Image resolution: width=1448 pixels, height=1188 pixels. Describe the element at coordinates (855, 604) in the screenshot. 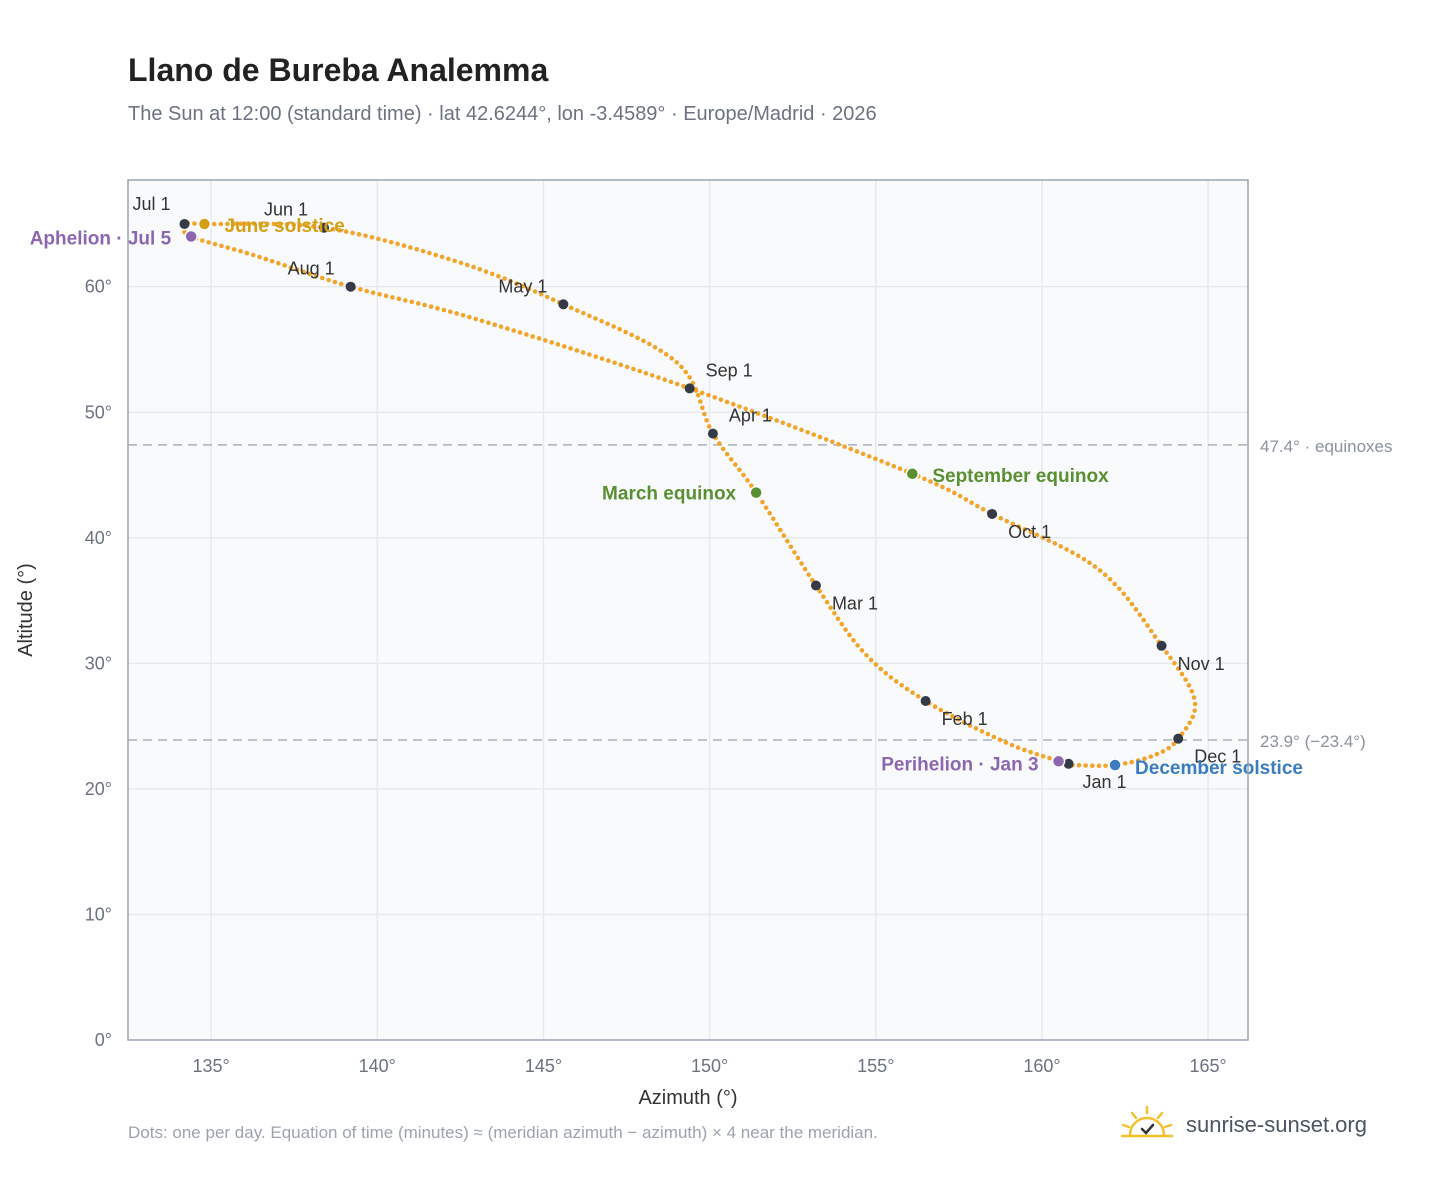

I see `month-label: Mar 1` at that location.